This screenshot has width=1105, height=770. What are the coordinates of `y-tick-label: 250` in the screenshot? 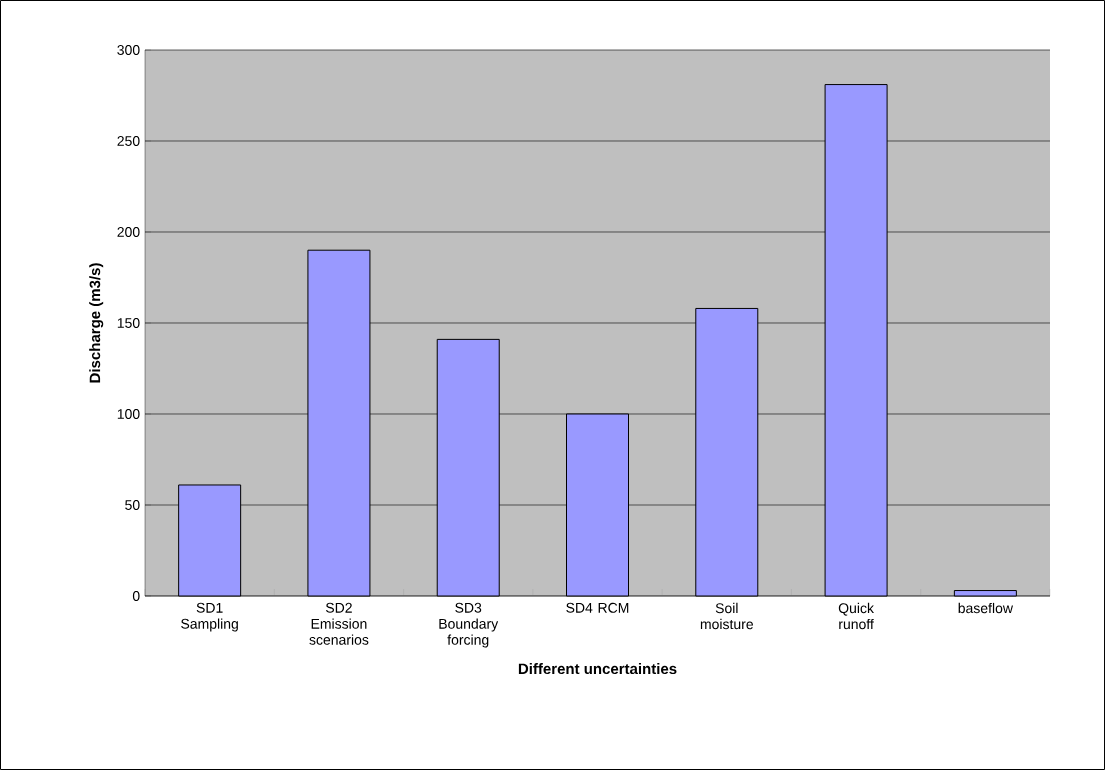 It's located at (128, 141).